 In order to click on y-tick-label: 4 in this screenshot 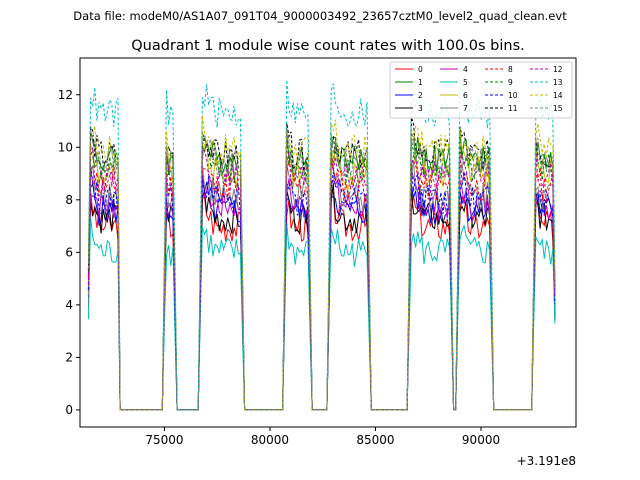, I will do `click(69, 305)`.